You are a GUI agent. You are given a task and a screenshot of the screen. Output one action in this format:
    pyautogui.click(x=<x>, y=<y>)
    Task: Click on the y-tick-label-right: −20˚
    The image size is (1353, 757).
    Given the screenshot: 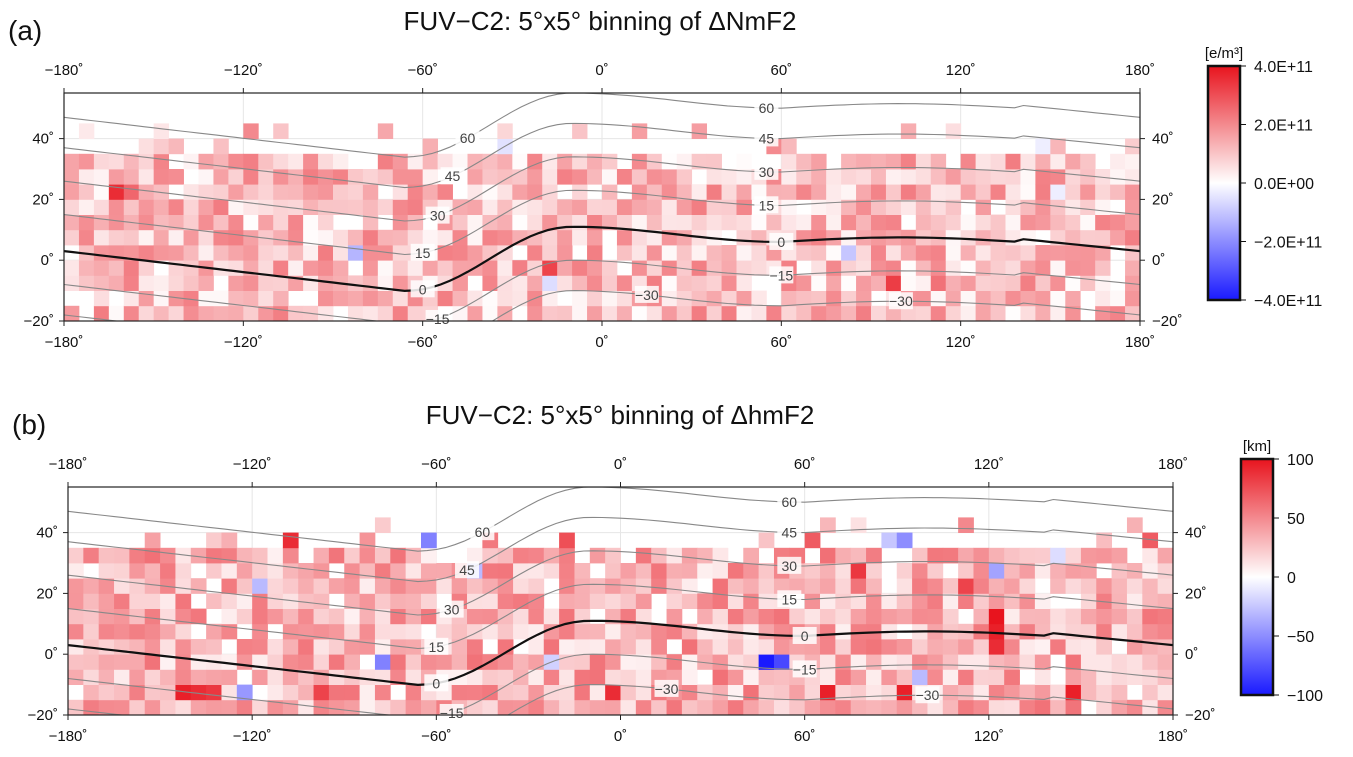 What is the action you would take?
    pyautogui.click(x=1200, y=715)
    